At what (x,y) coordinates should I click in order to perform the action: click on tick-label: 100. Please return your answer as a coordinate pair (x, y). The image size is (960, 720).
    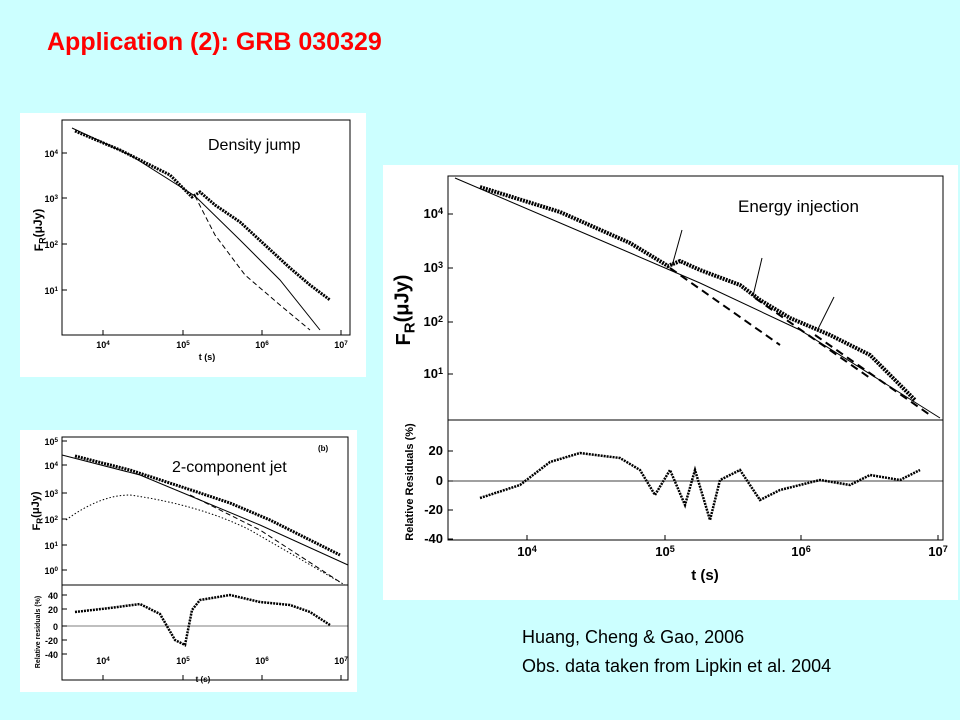
    Looking at the image, I should click on (51, 571).